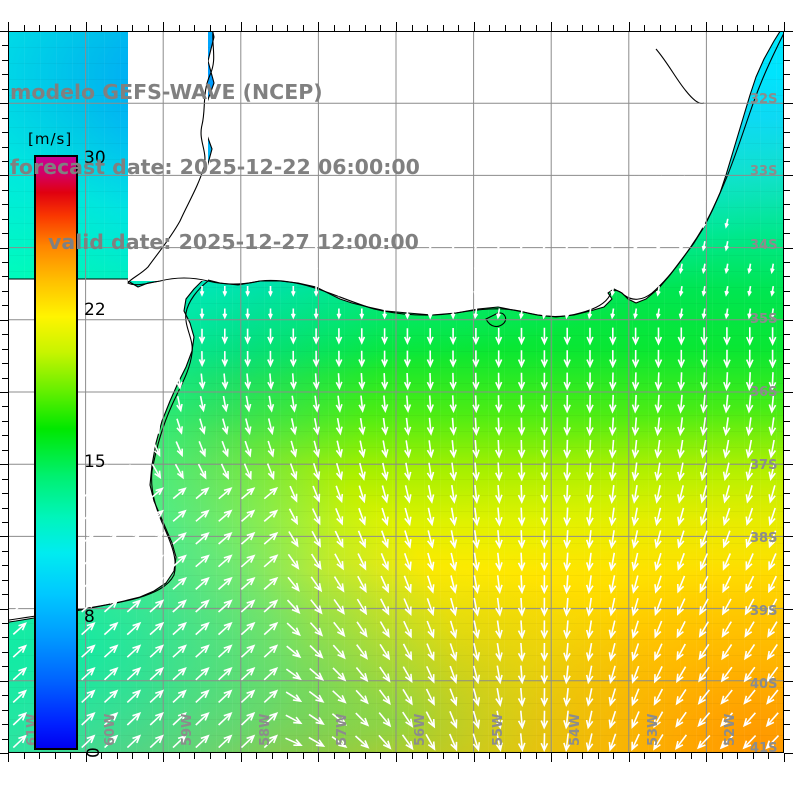  I want to click on lon-label-59w: 59W, so click(188, 729).